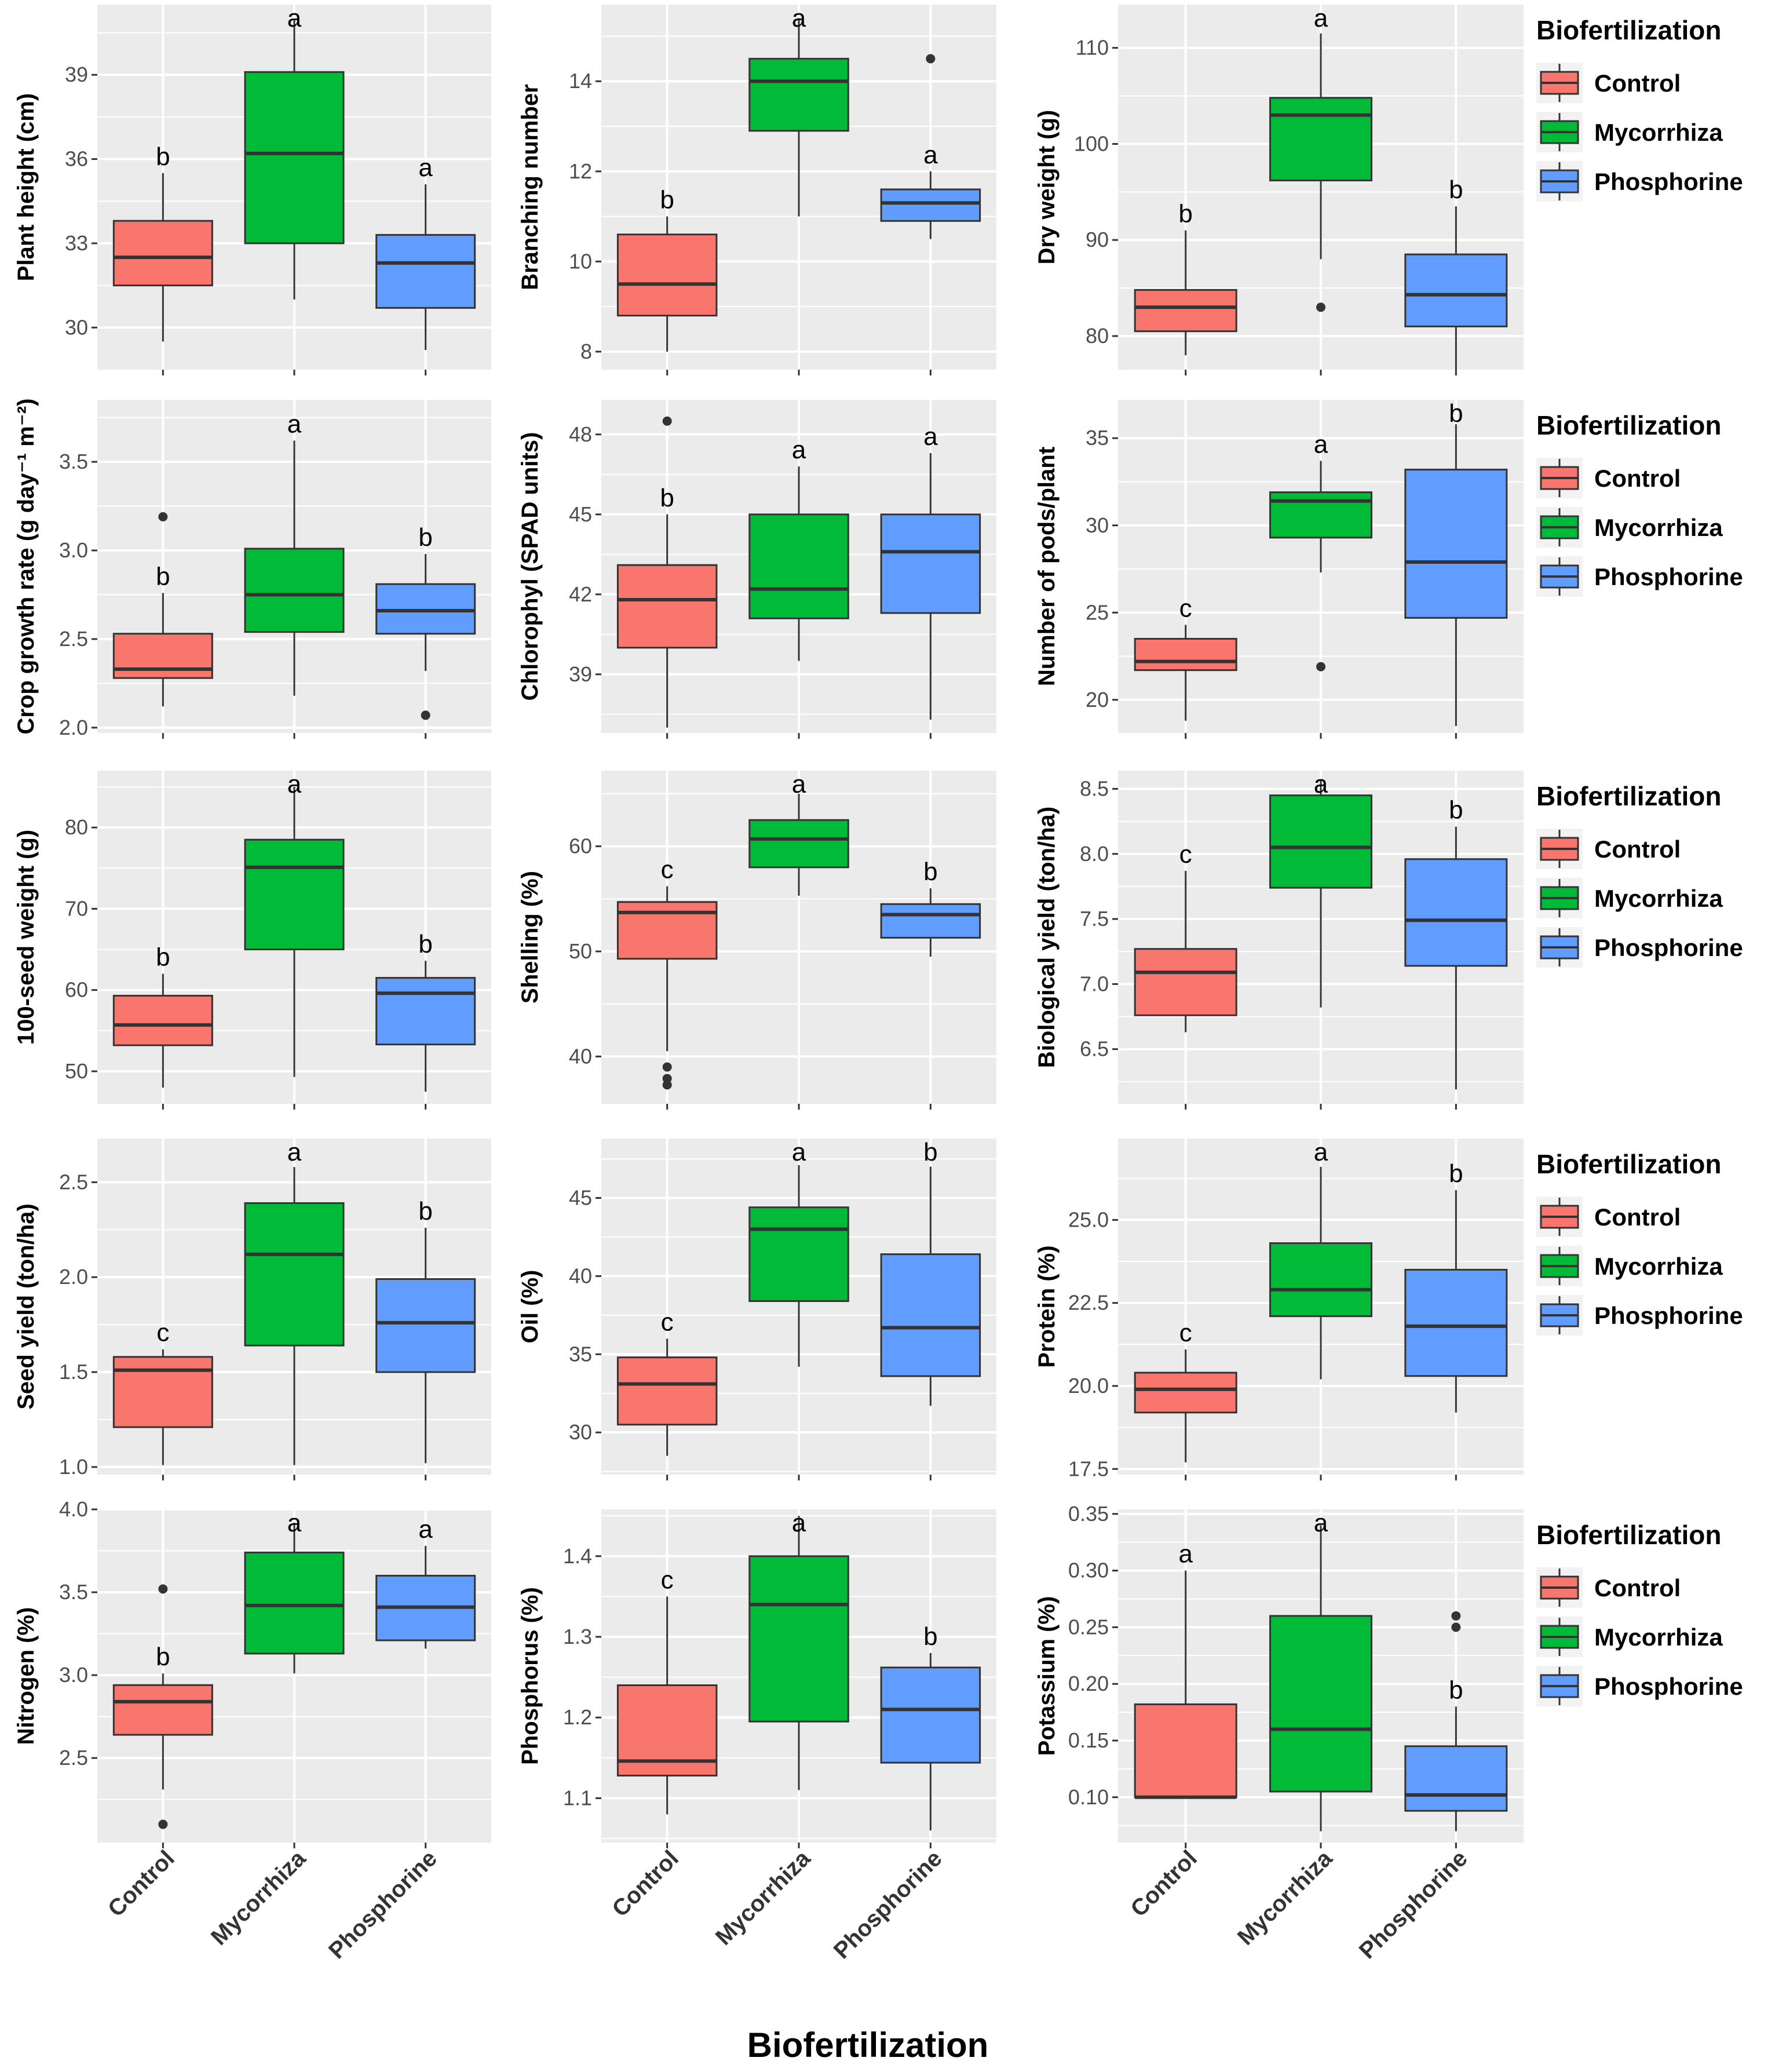 This screenshot has height=2072, width=1775. I want to click on y-tick-label: 8, so click(586, 352).